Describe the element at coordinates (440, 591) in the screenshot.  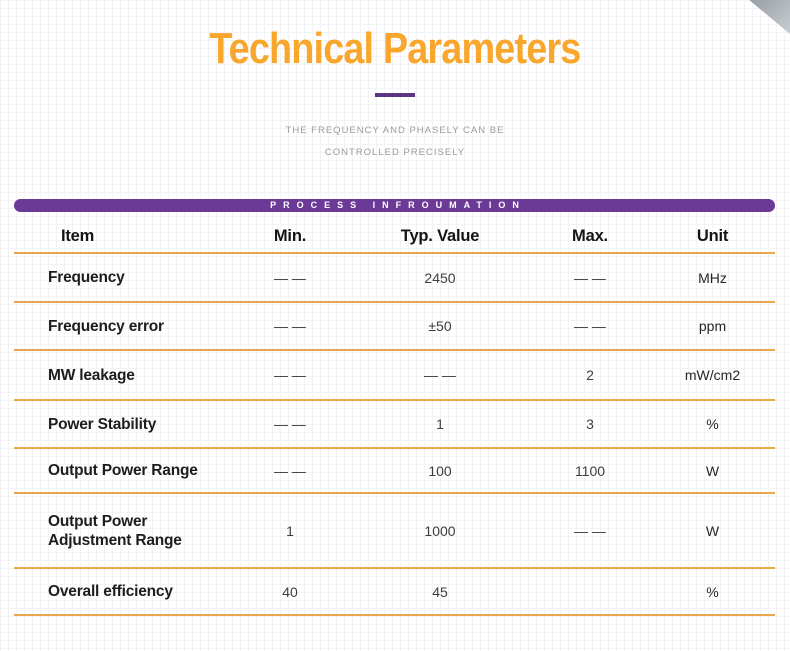
I see `cell-typ: 45` at that location.